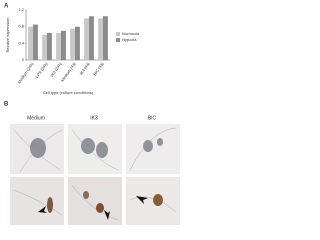  I want to click on column-header: IK3, so click(94, 118).